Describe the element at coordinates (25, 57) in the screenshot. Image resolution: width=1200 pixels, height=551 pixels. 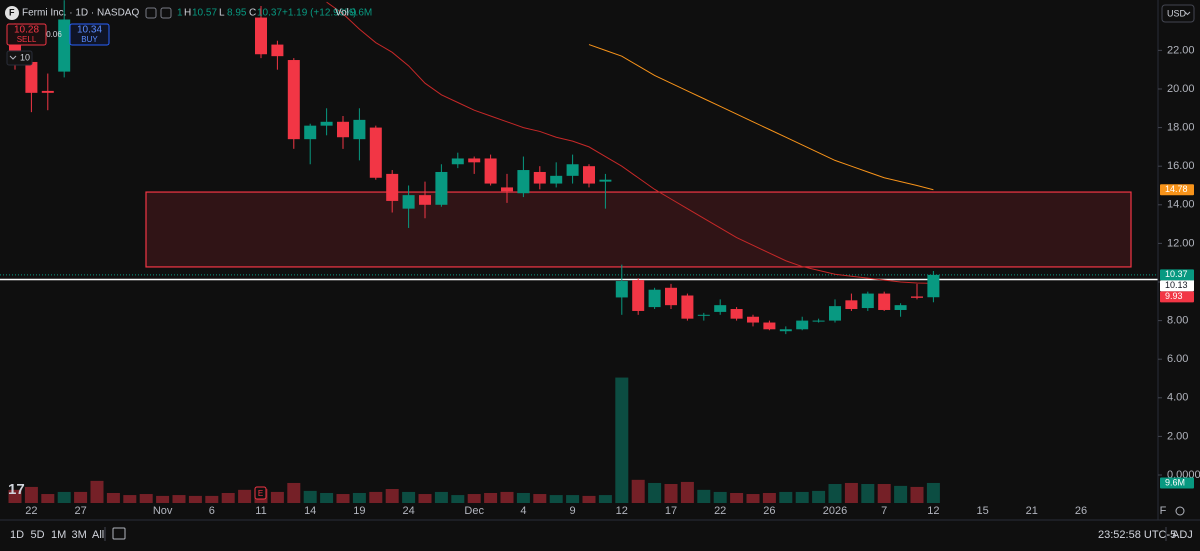
I see `quantity: 10` at that location.